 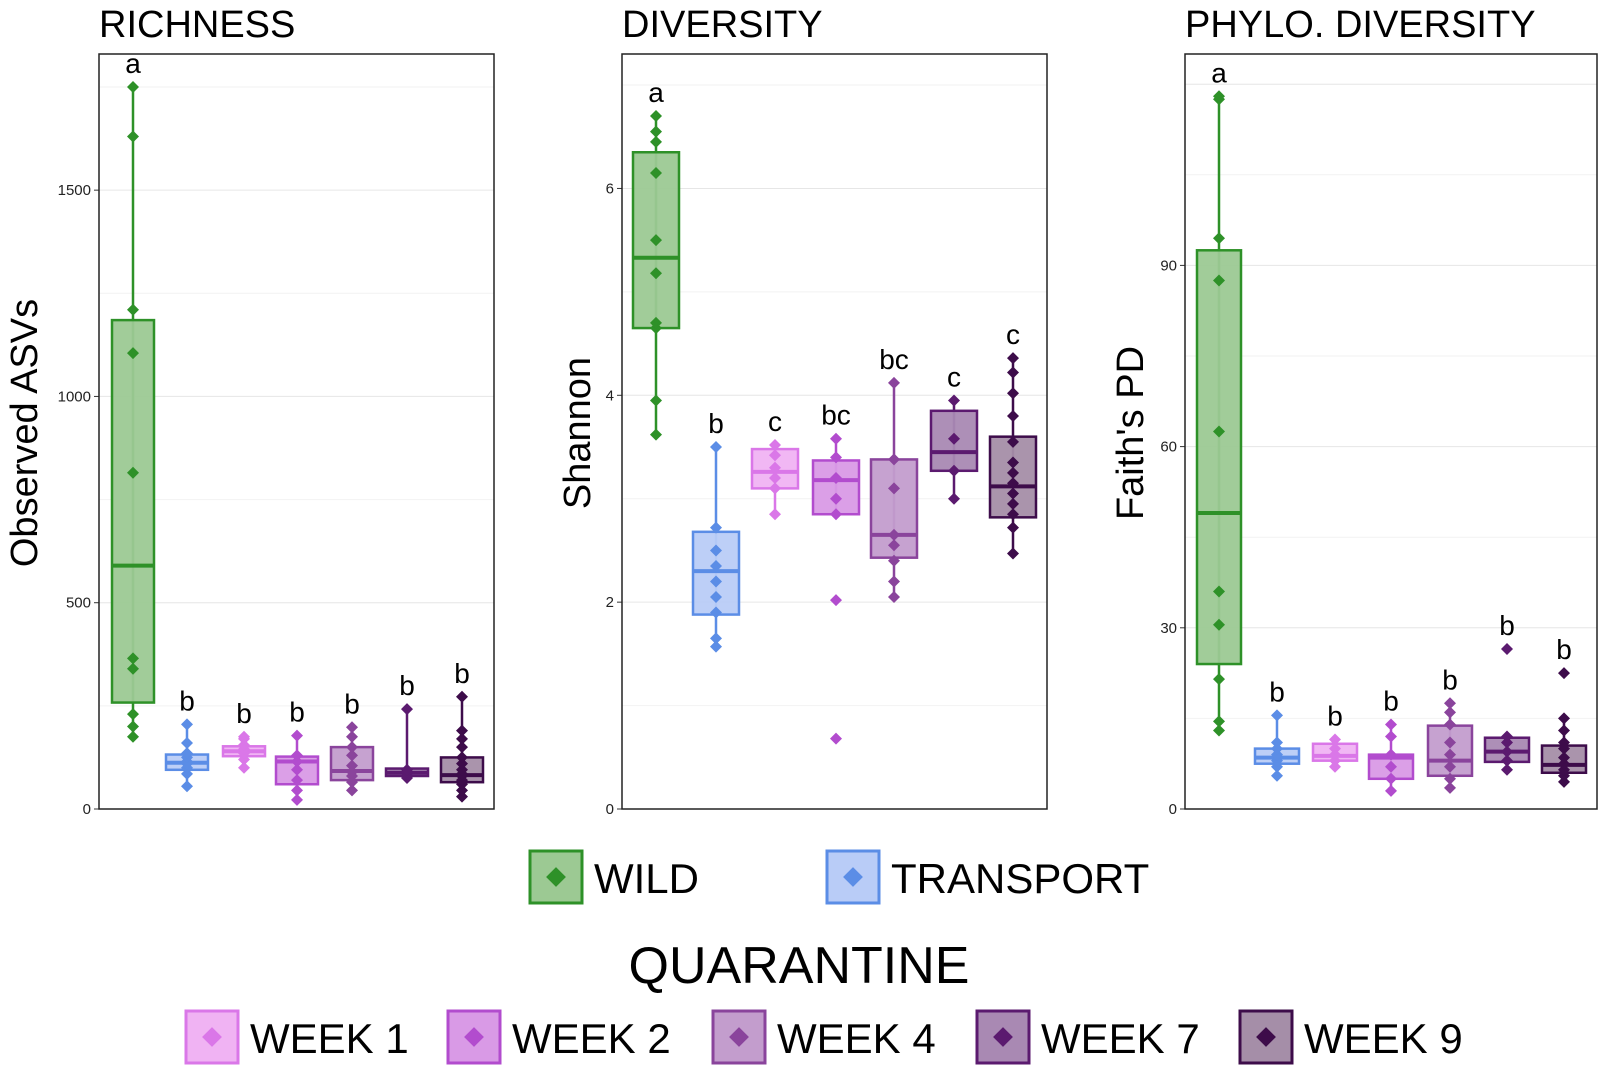 I want to click on phylo-diversity-wild-group: a, so click(x=1219, y=397).